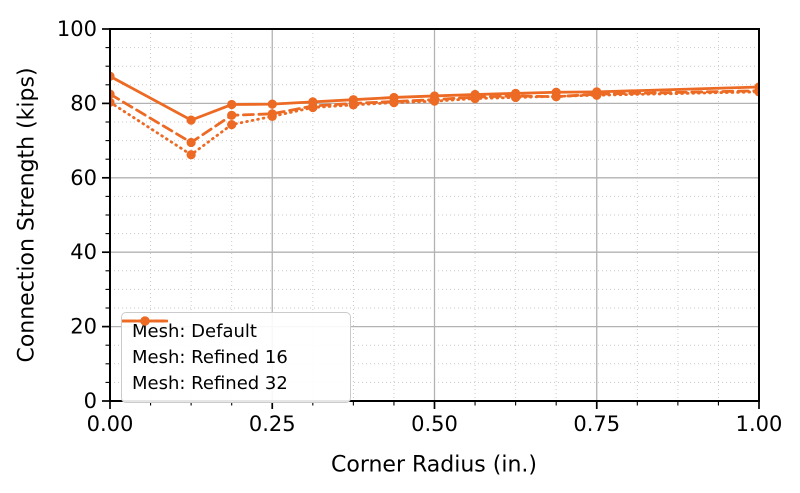 Image resolution: width=800 pixels, height=493 pixels. I want to click on y-axis-title: Connection Strength (kips), so click(27, 215).